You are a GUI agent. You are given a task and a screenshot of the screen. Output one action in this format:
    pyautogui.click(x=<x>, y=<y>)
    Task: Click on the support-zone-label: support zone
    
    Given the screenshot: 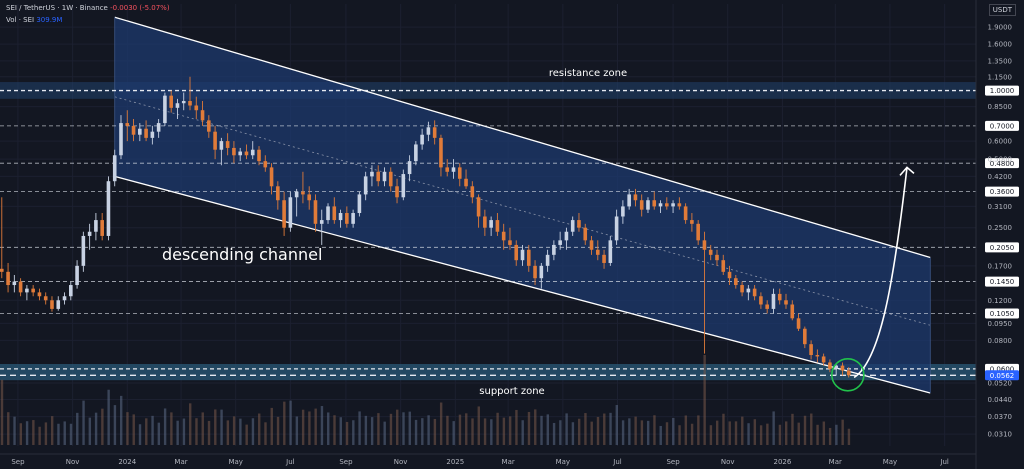 What is the action you would take?
    pyautogui.click(x=511, y=391)
    